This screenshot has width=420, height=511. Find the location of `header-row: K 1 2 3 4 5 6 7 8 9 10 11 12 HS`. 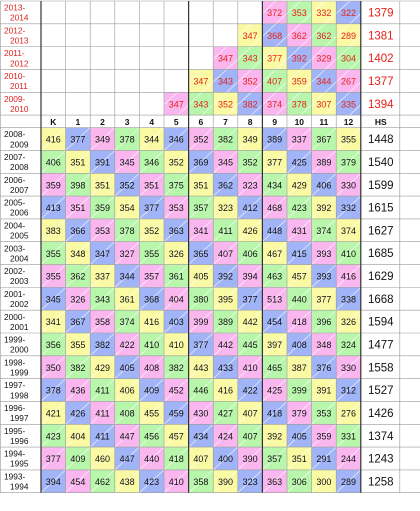

header-row: K 1 2 3 4 5 6 7 8 9 10 11 12 HS is located at coordinates (218, 122).